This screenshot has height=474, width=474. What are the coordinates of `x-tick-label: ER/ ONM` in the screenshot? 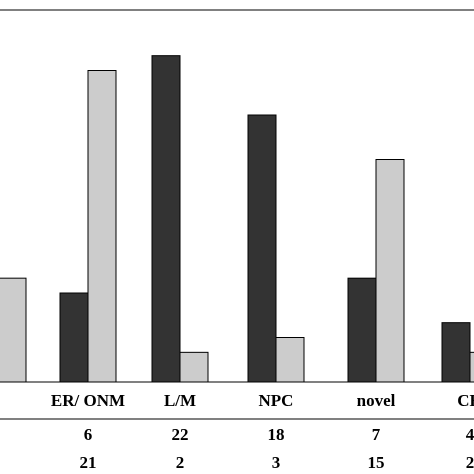 It's located at (88, 400).